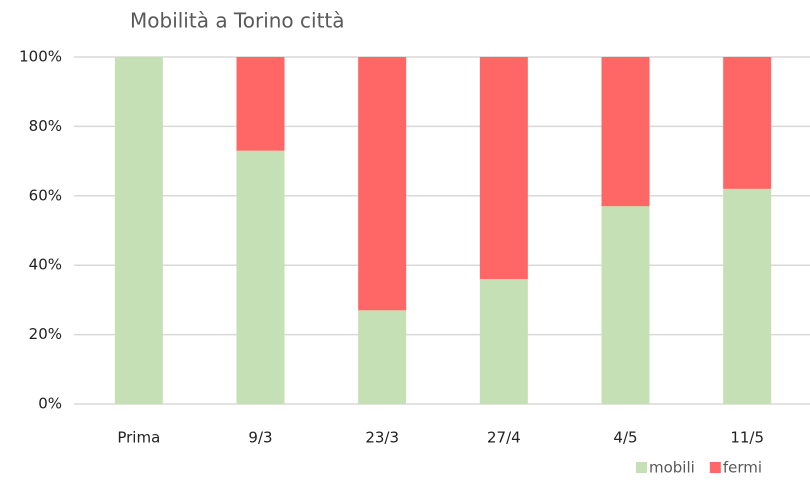  I want to click on y-tick-label: 0%, so click(50, 404).